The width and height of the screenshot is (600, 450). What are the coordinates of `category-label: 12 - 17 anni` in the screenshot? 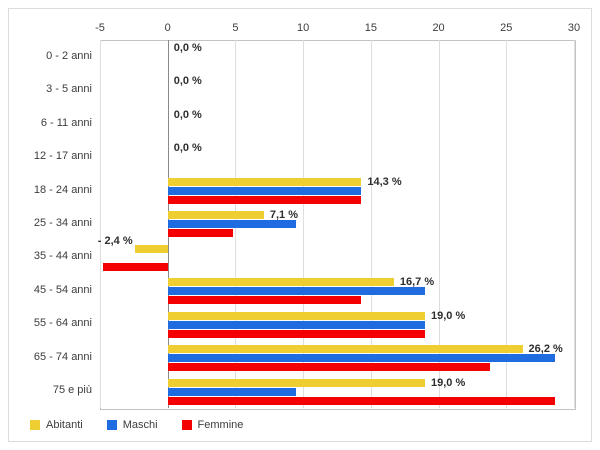 It's located at (62, 156).